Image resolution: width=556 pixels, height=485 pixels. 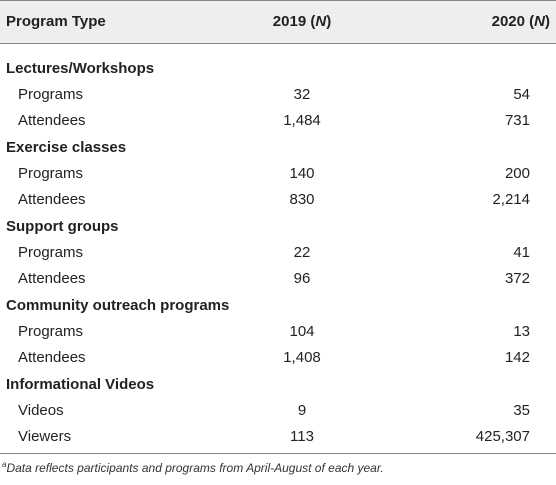 I want to click on row-label: Videos, so click(x=41, y=410).